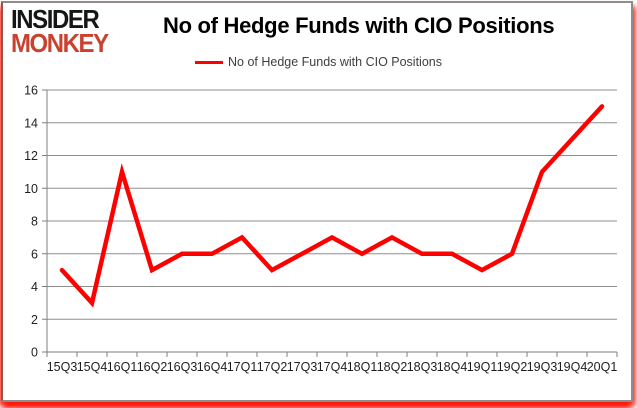  What do you see at coordinates (60, 42) in the screenshot?
I see `logo-monkey-text: MONKEY` at bounding box center [60, 42].